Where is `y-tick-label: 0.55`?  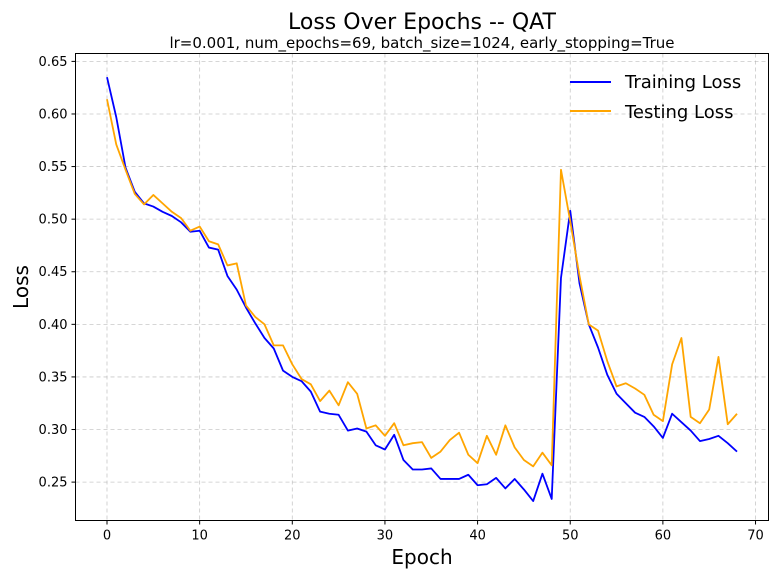
y-tick-label: 0.55 is located at coordinates (53, 167).